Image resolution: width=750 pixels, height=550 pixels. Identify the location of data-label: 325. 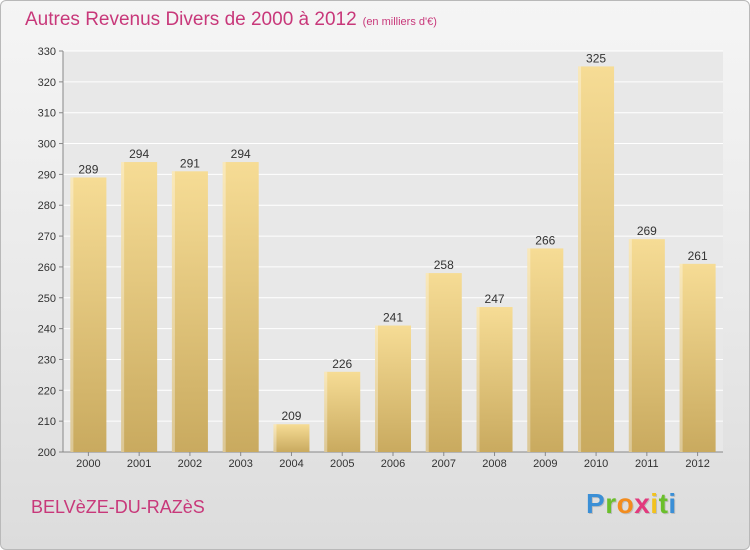
(596, 58).